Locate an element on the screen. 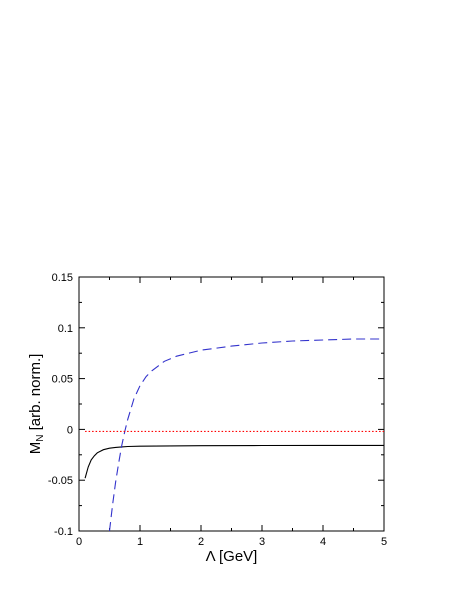  x-tick-label: 3 is located at coordinates (262, 542).